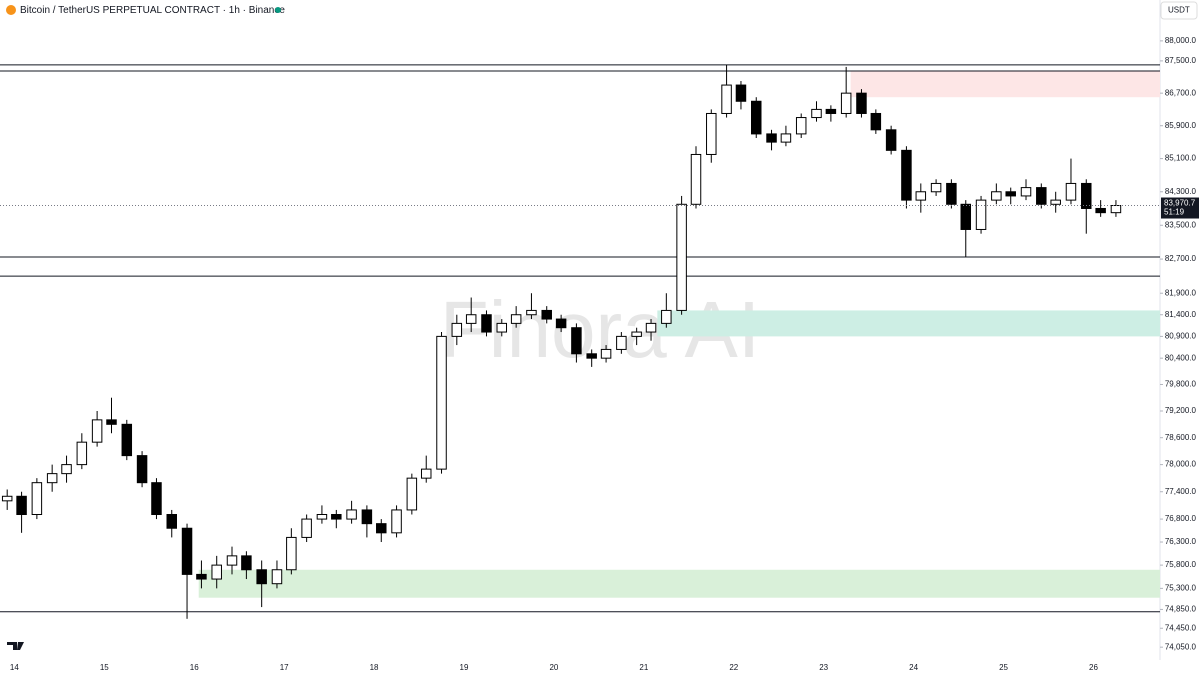  Describe the element at coordinates (1181, 627) in the screenshot. I see `y-tick-label: 74,450.0` at that location.